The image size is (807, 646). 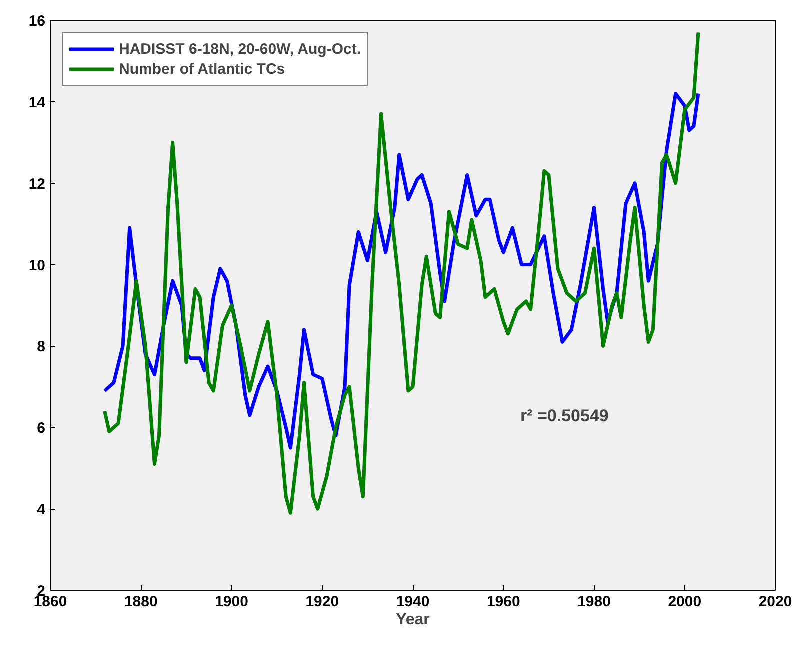 What do you see at coordinates (413, 620) in the screenshot?
I see `x-axis-title: Year` at bounding box center [413, 620].